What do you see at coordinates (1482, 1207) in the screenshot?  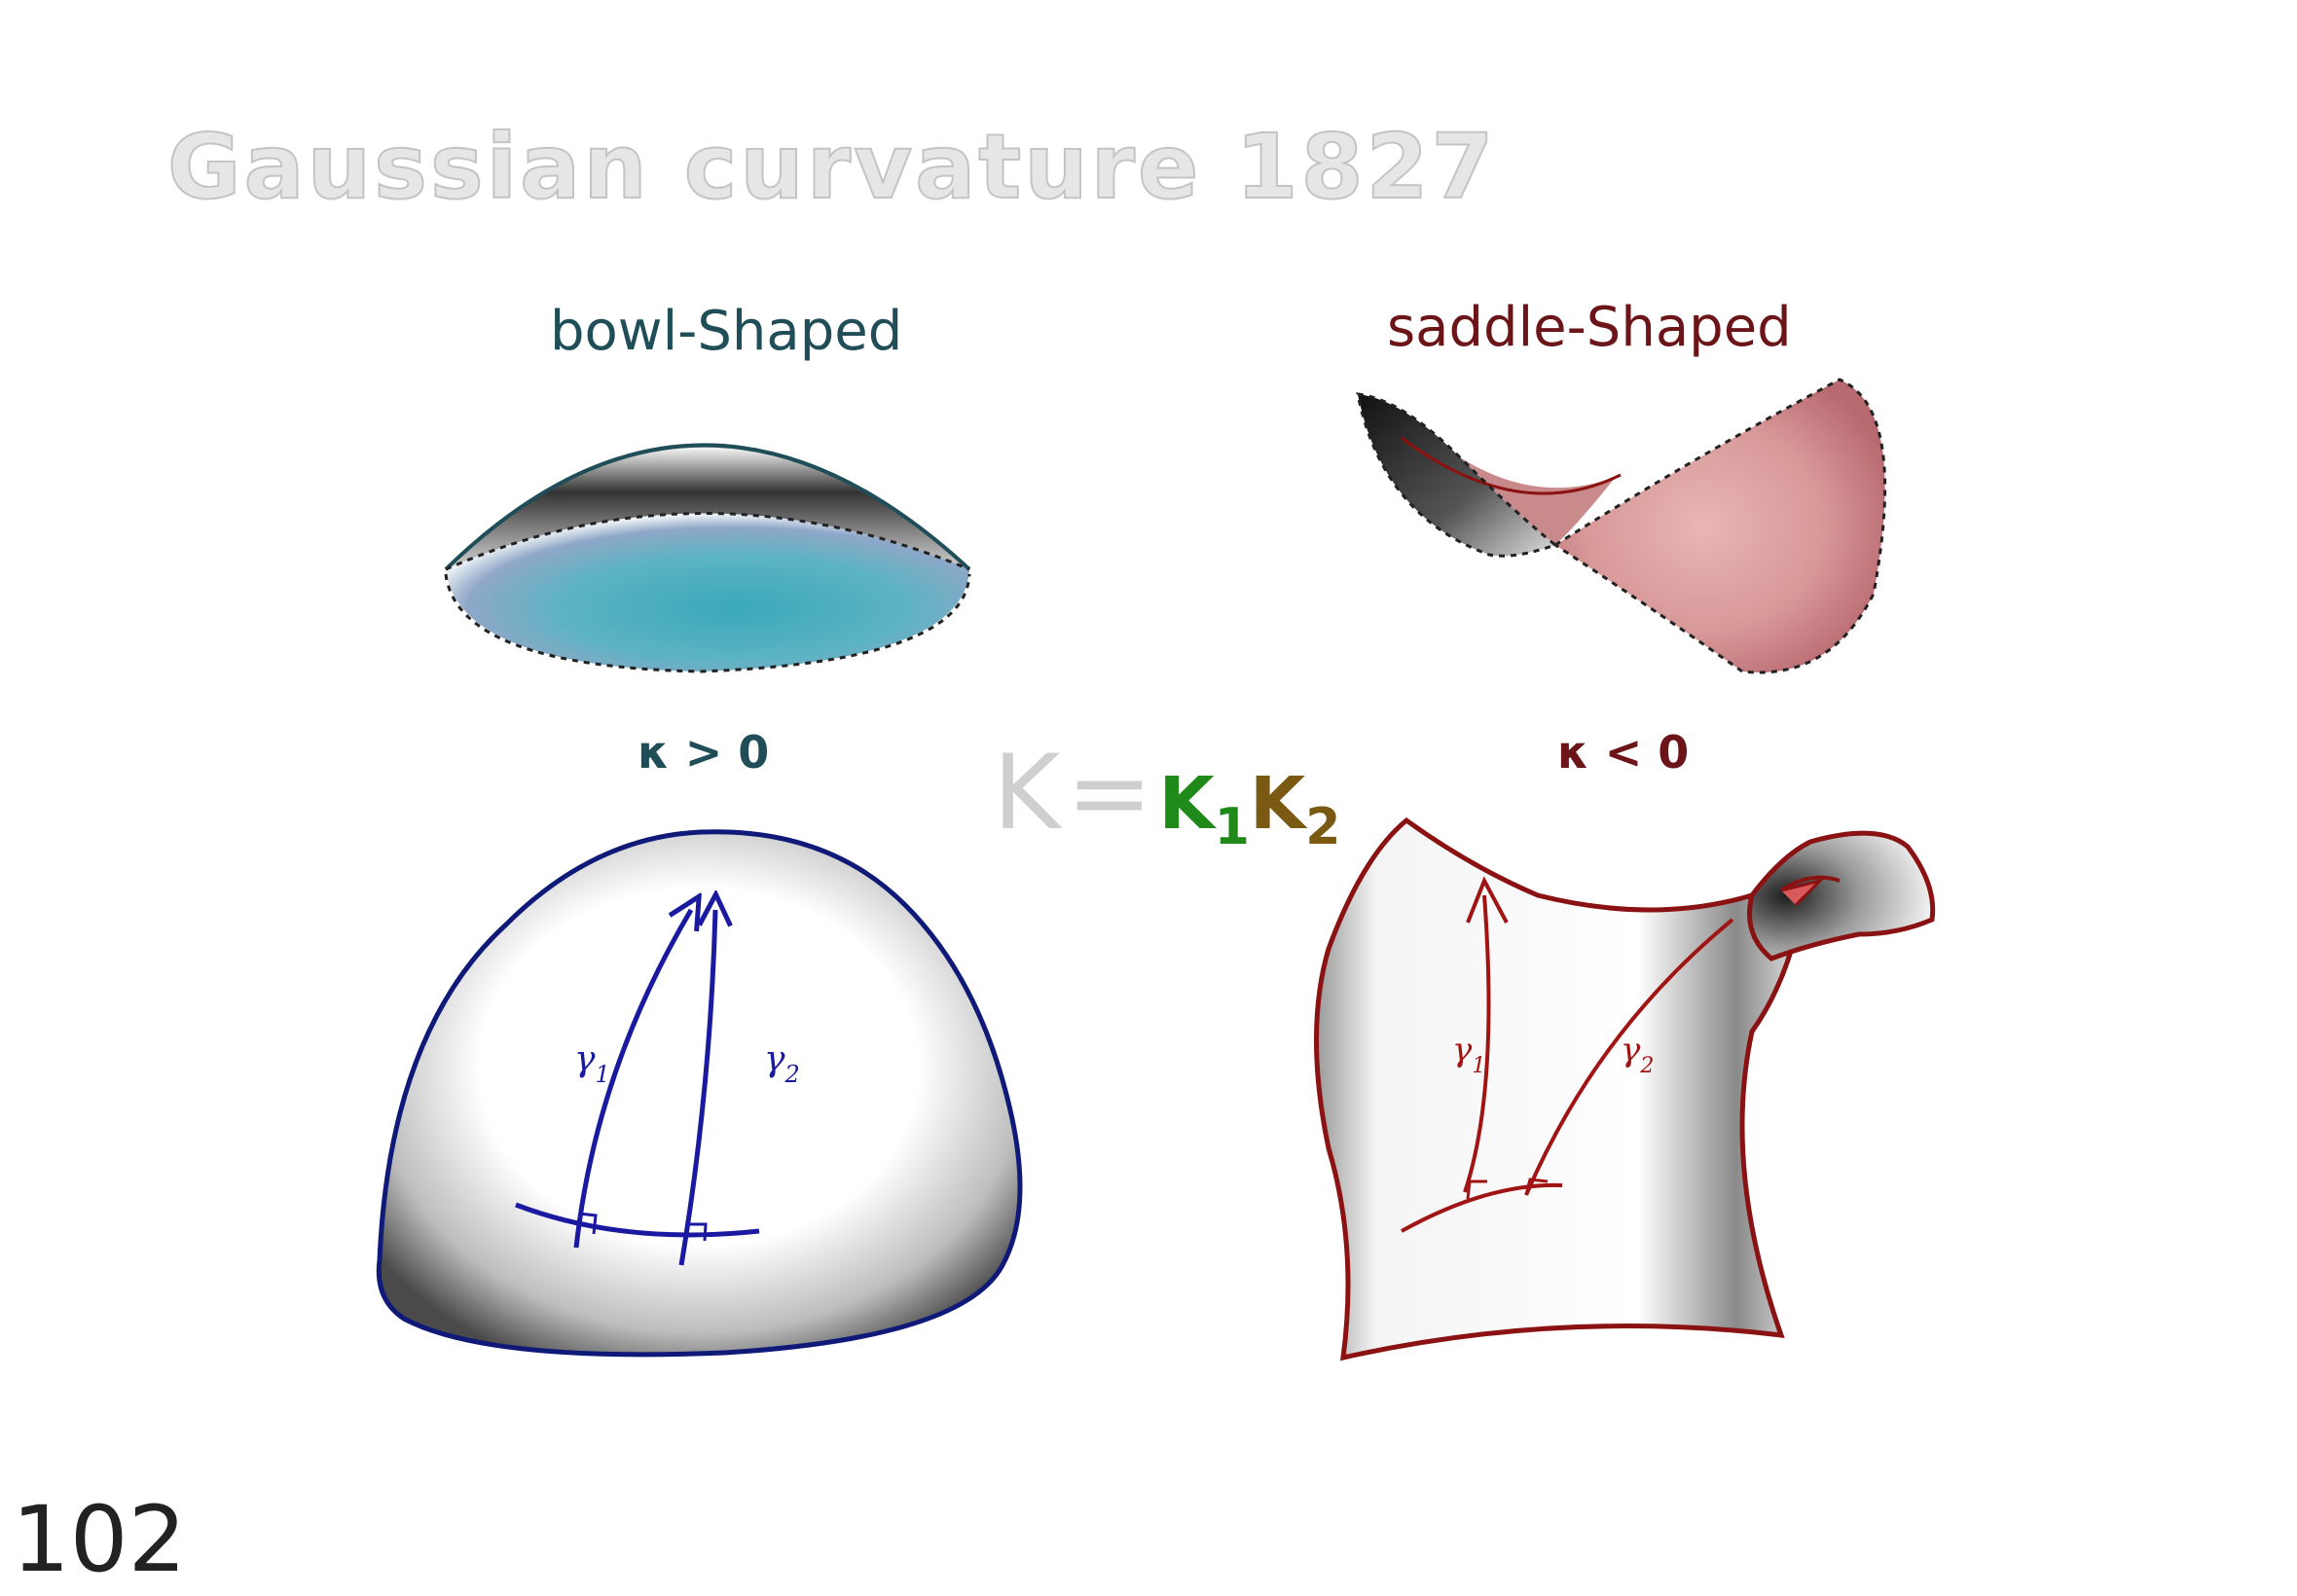 I see `saddle-transversal-curve` at bounding box center [1482, 1207].